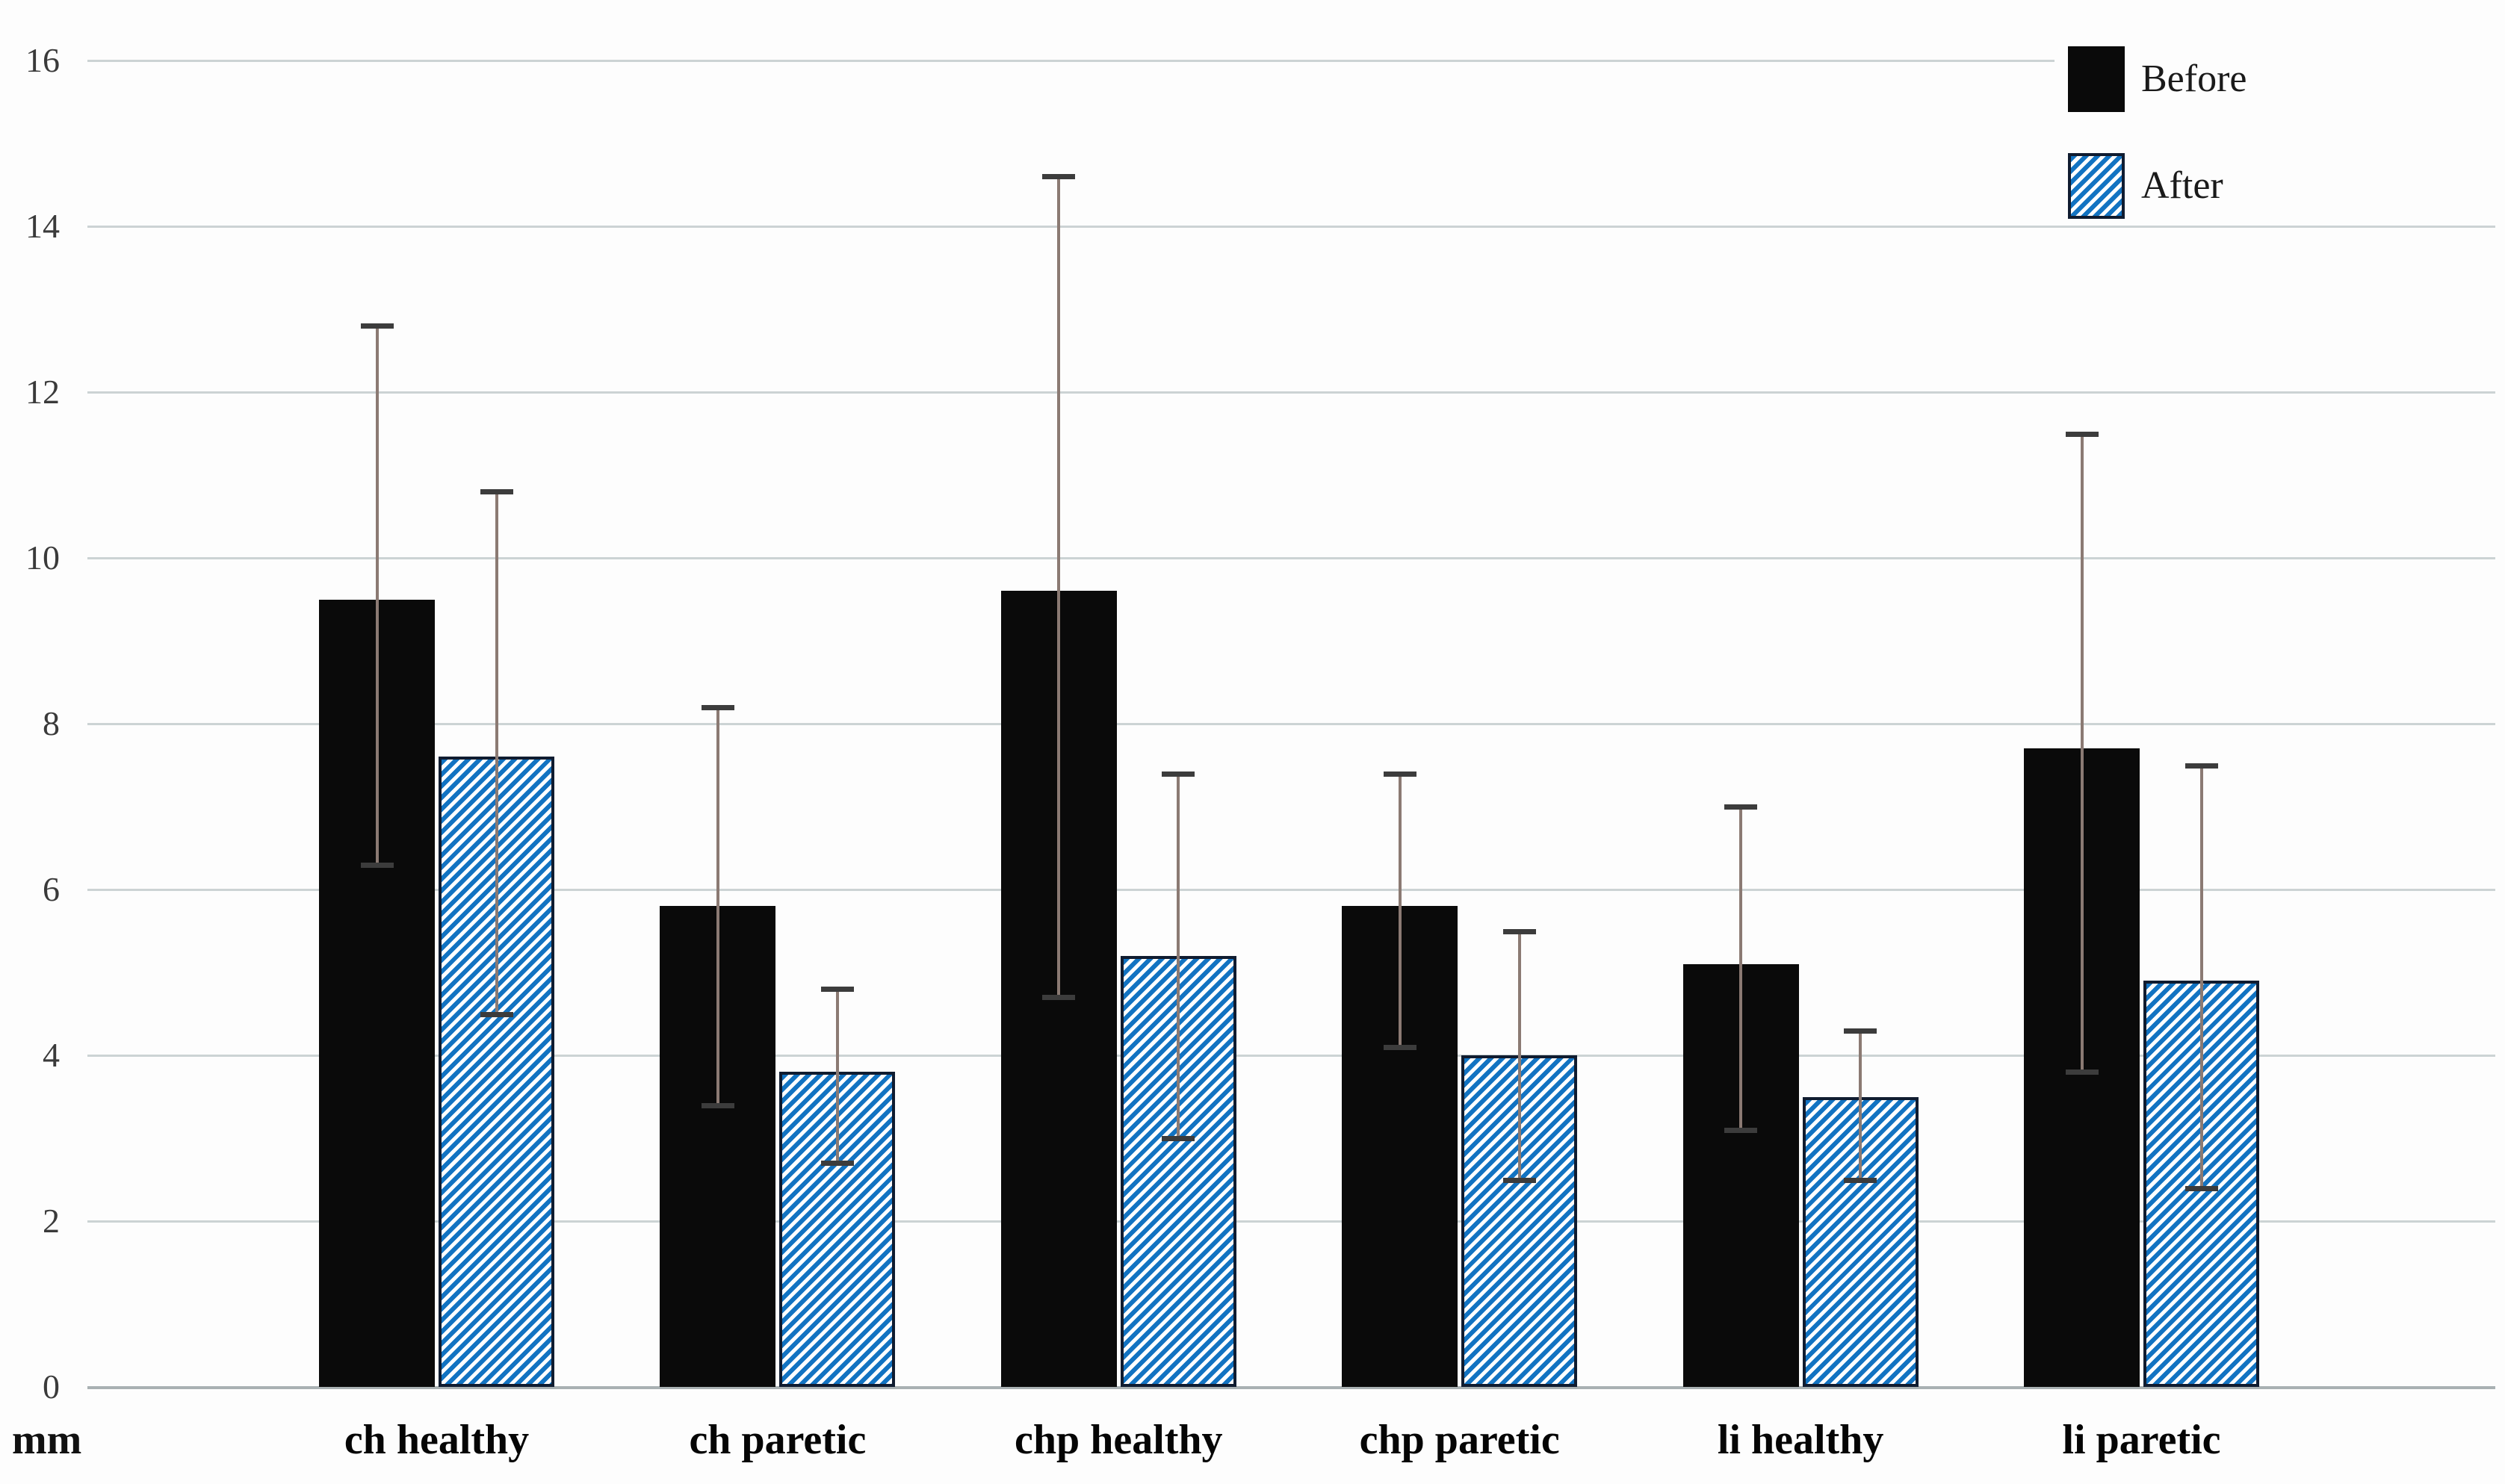 The image size is (2505, 1484). I want to click on error-cap-bottom-after-chp-healthy, so click(1178, 1138).